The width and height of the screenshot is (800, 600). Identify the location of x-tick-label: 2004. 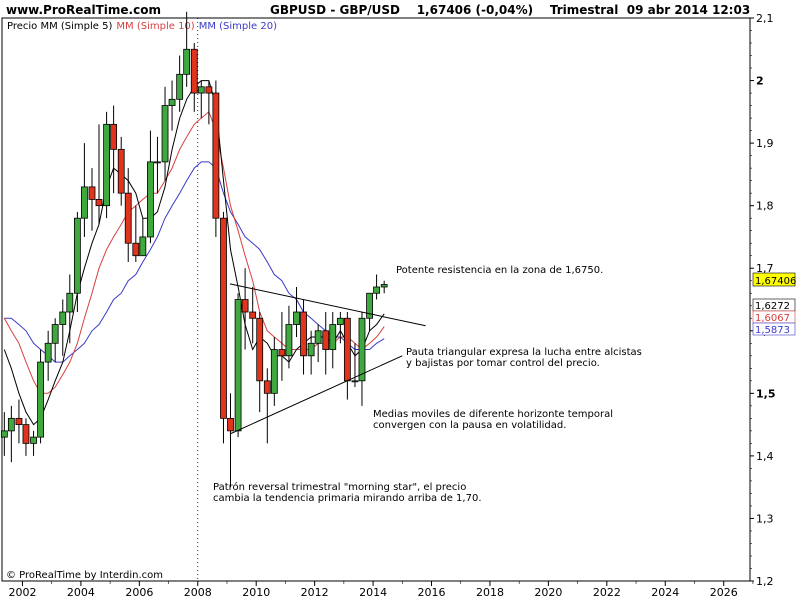
(81, 592).